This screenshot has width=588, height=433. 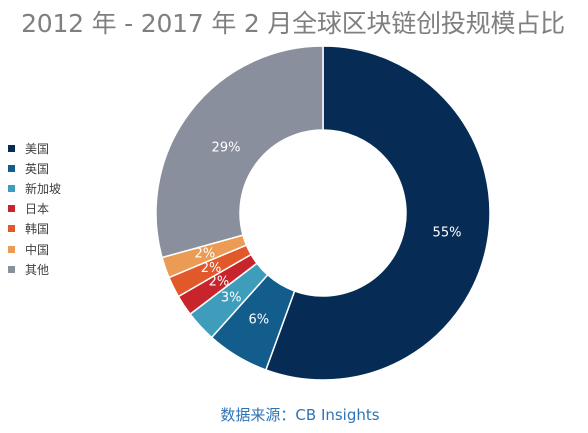 What do you see at coordinates (37, 209) in the screenshot?
I see `legend-label: 日本` at bounding box center [37, 209].